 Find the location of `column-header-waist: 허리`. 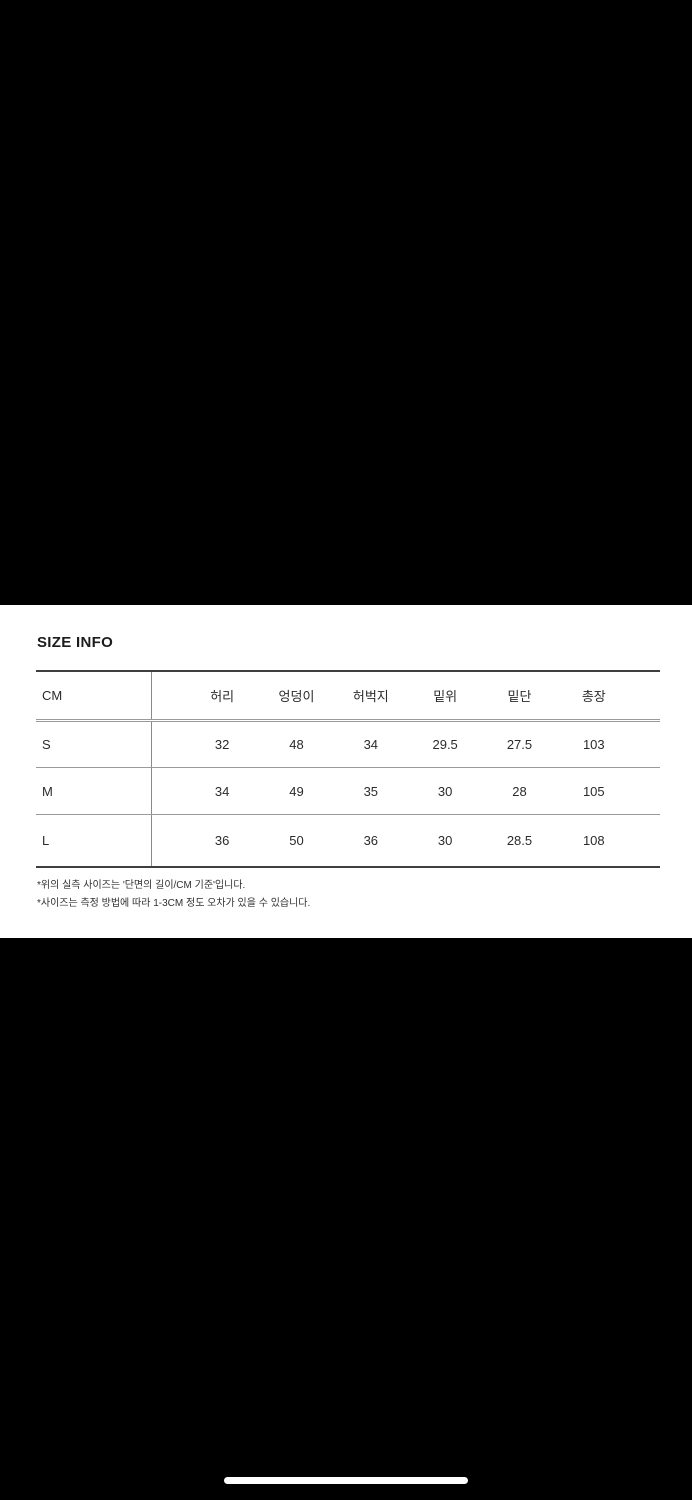

column-header-waist: 허리 is located at coordinates (222, 696).